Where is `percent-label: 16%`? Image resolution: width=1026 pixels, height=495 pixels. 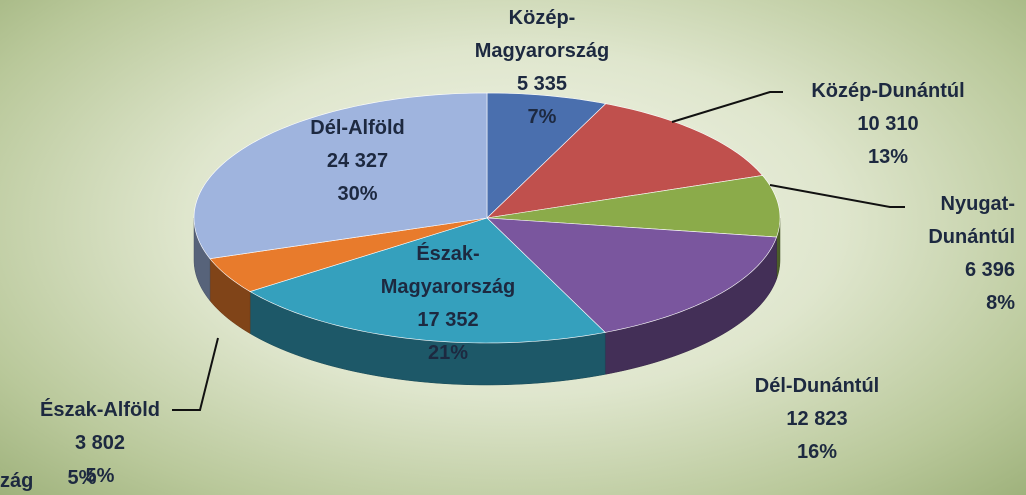 percent-label: 16% is located at coordinates (817, 452).